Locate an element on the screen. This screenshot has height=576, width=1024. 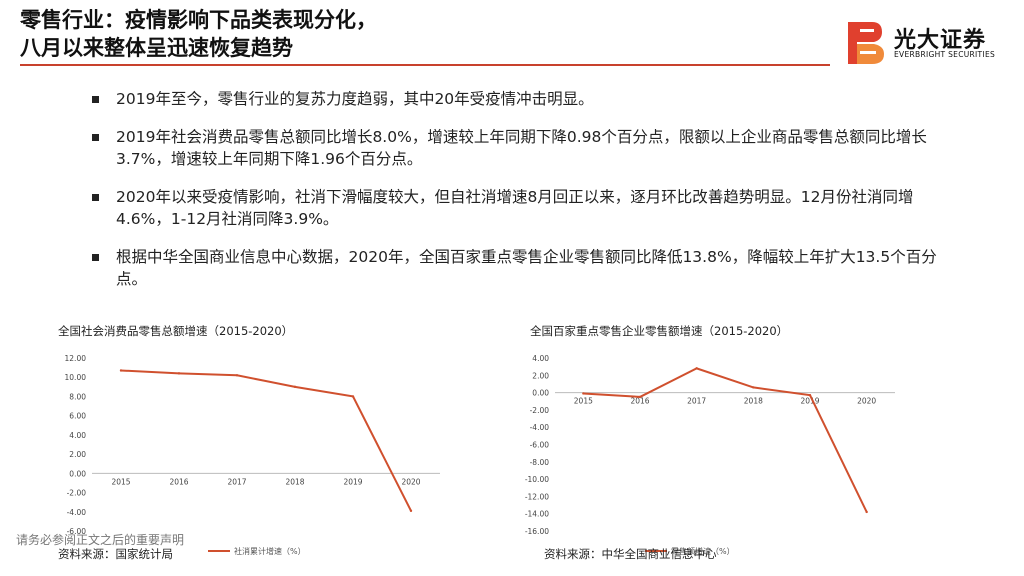
chart-2-source: 资料来源：中华全国商业信息中心 is located at coordinates (630, 554).